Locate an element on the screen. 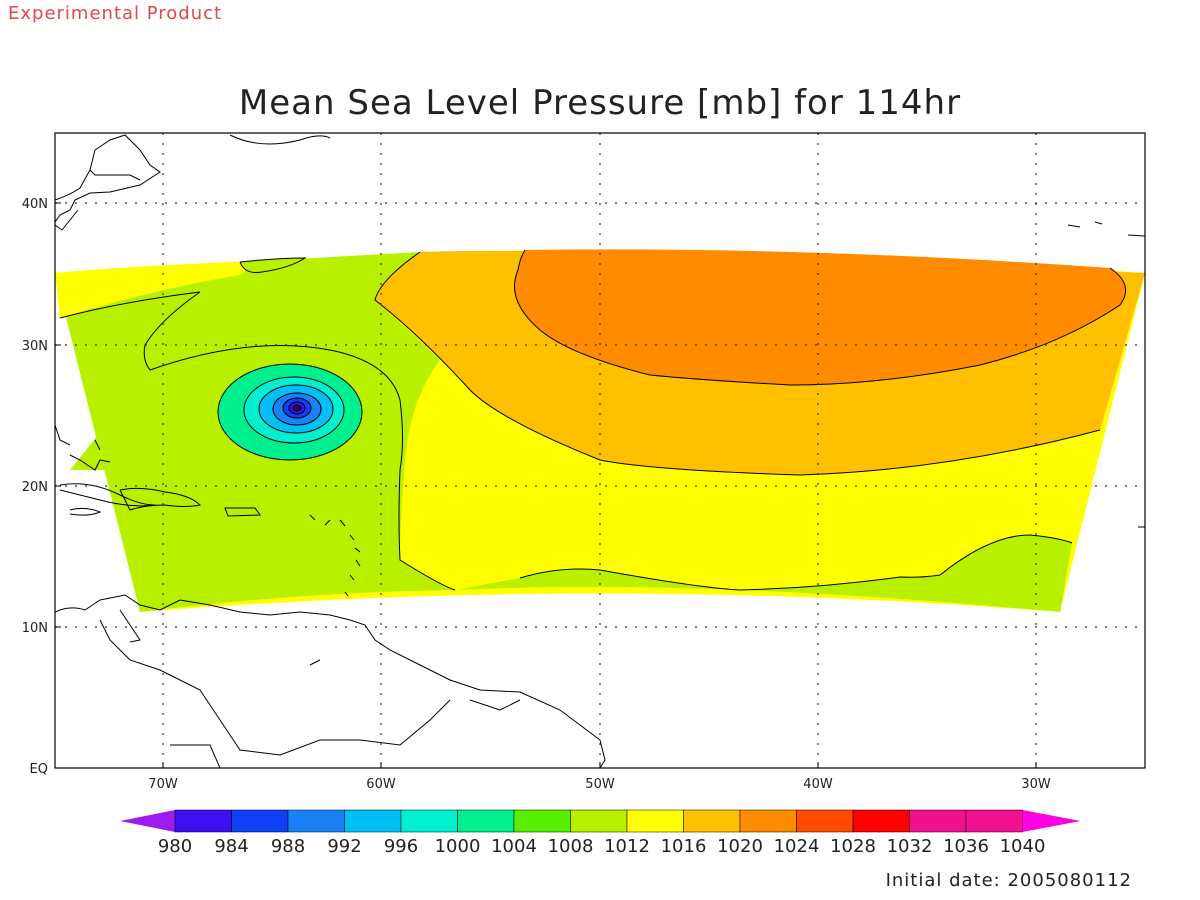  colorbar-label: 1012 is located at coordinates (627, 846).